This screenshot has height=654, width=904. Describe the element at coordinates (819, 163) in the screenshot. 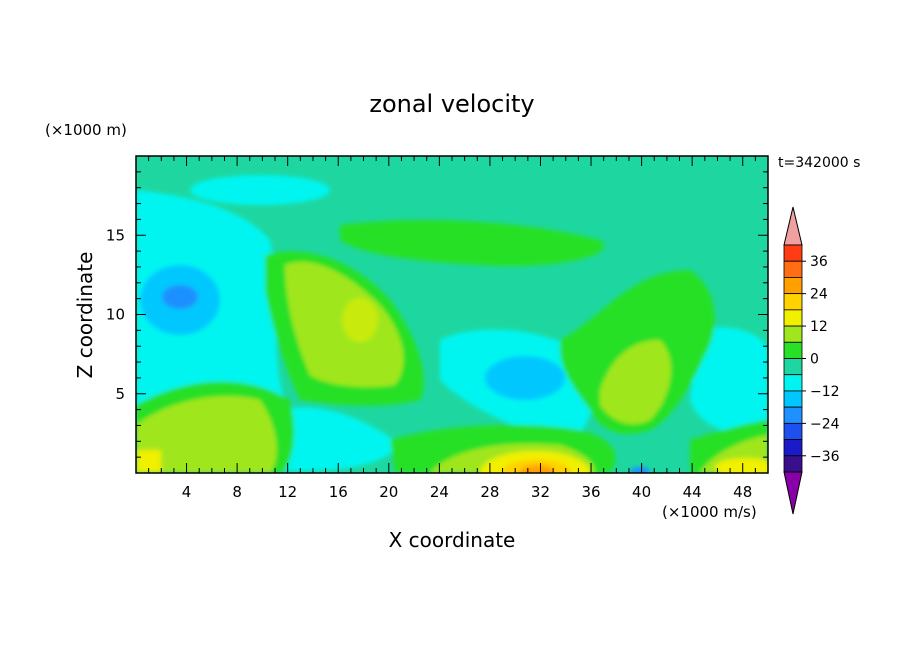

I see `time-label: t=342000 s` at that location.